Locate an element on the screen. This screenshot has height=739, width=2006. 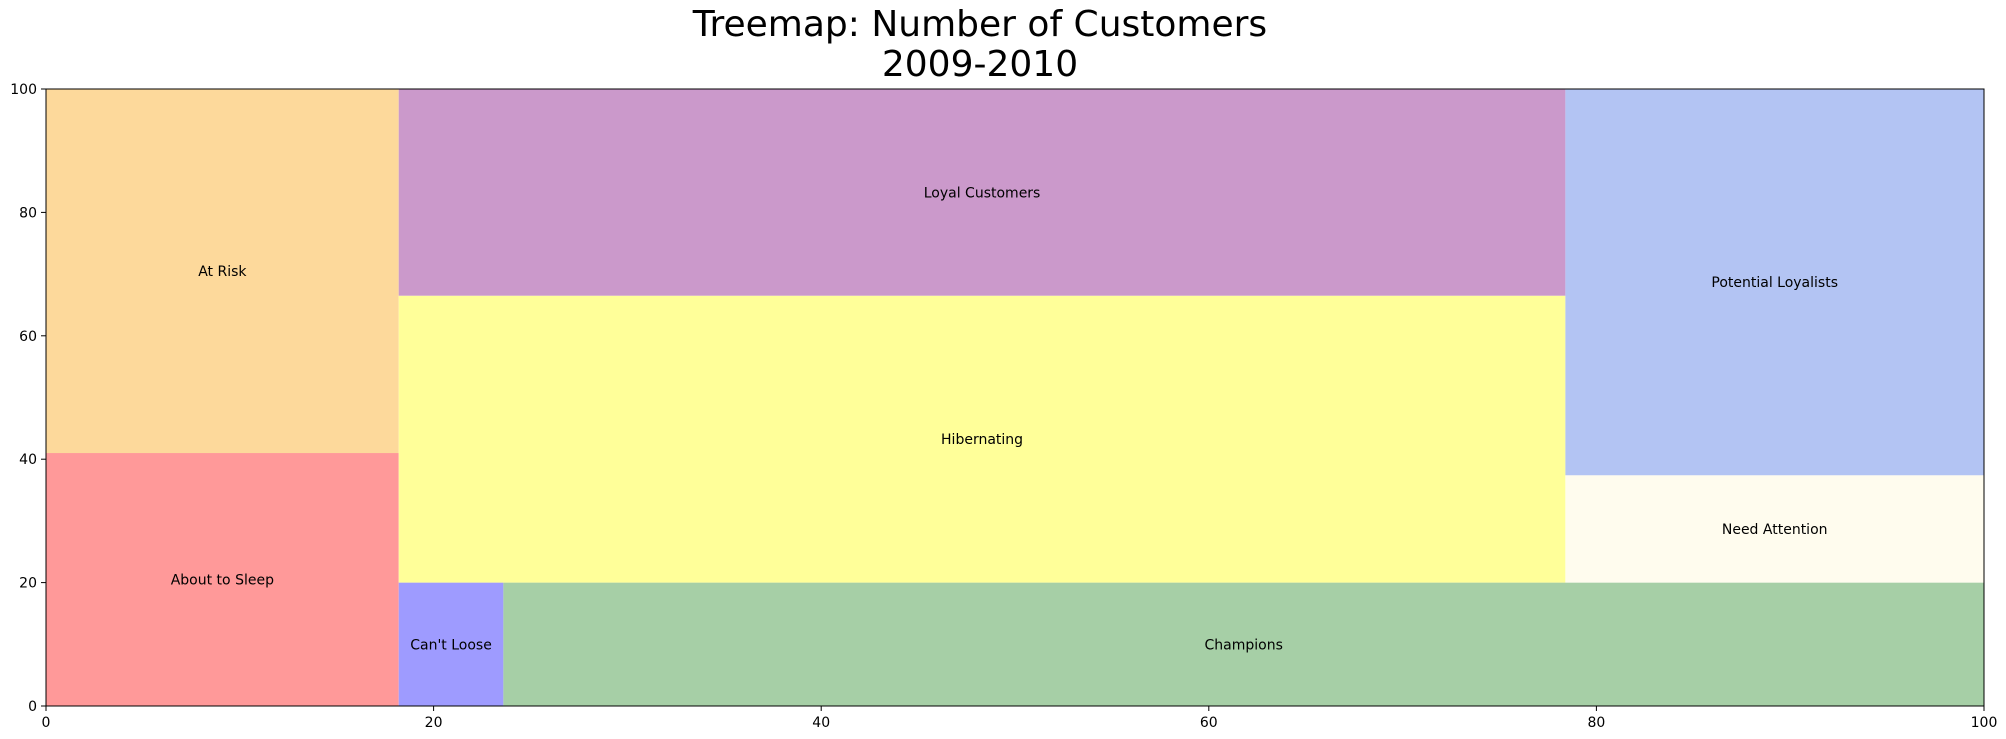
treemap-label-at-risk: At Risk is located at coordinates (222, 272).